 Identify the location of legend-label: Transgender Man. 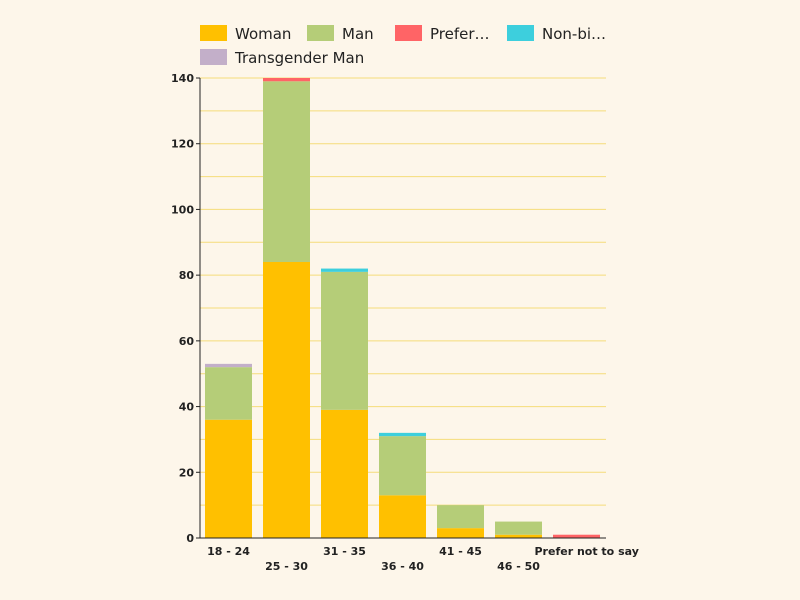
(299, 58).